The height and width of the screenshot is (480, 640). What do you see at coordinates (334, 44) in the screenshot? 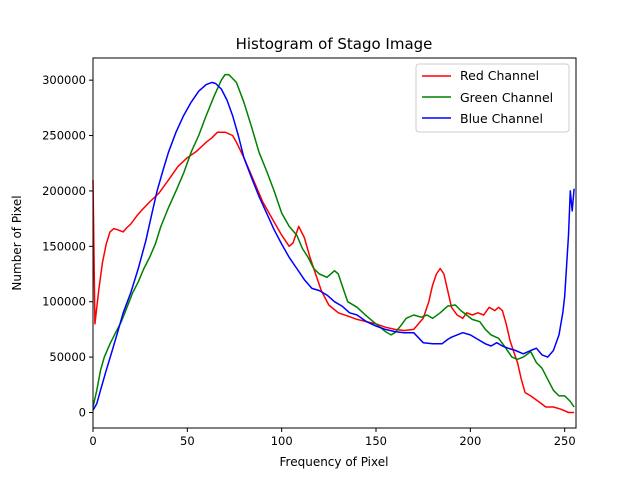
I see `chart-title: Histogram of Stago Image` at bounding box center [334, 44].